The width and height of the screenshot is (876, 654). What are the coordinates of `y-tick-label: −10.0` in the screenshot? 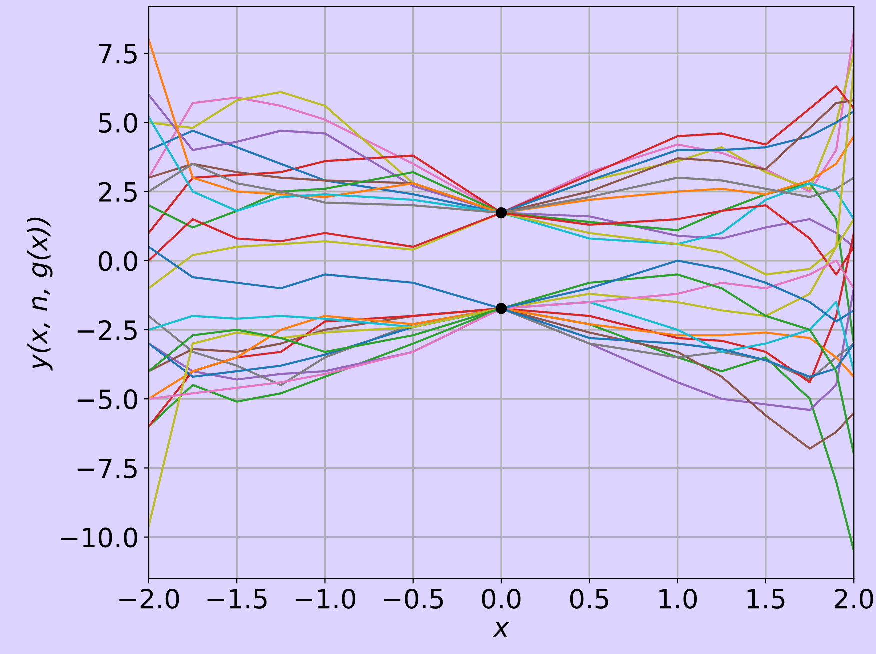 It's located at (99, 538).